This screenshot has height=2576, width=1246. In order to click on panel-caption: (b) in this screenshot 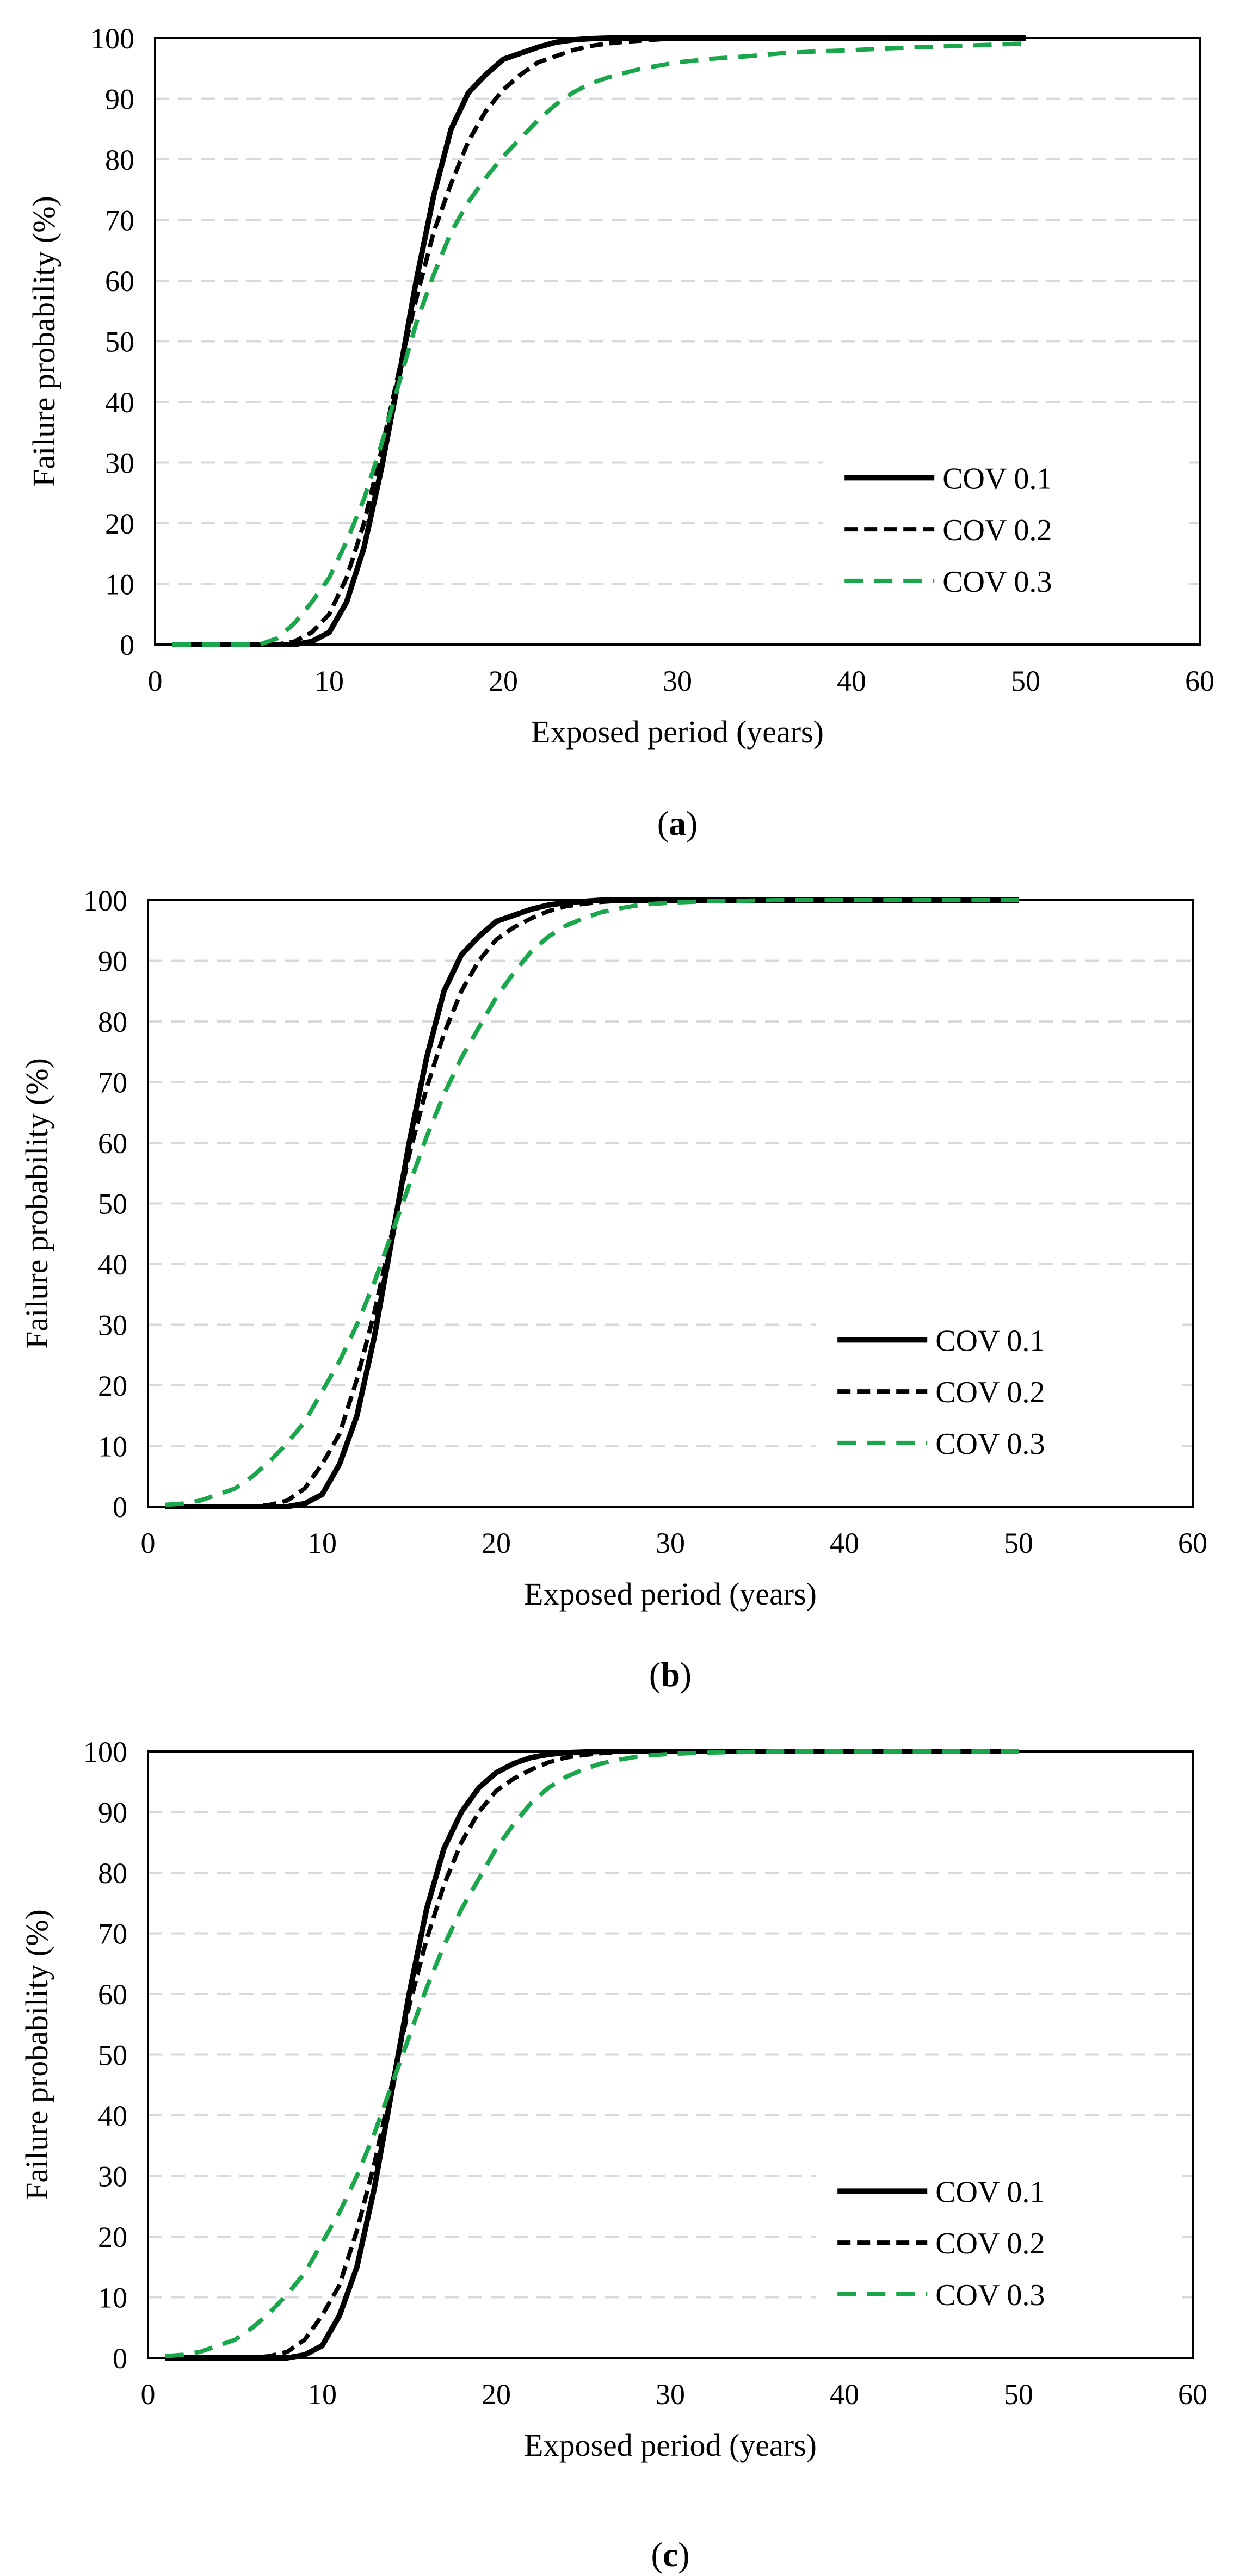, I will do `click(670, 1674)`.